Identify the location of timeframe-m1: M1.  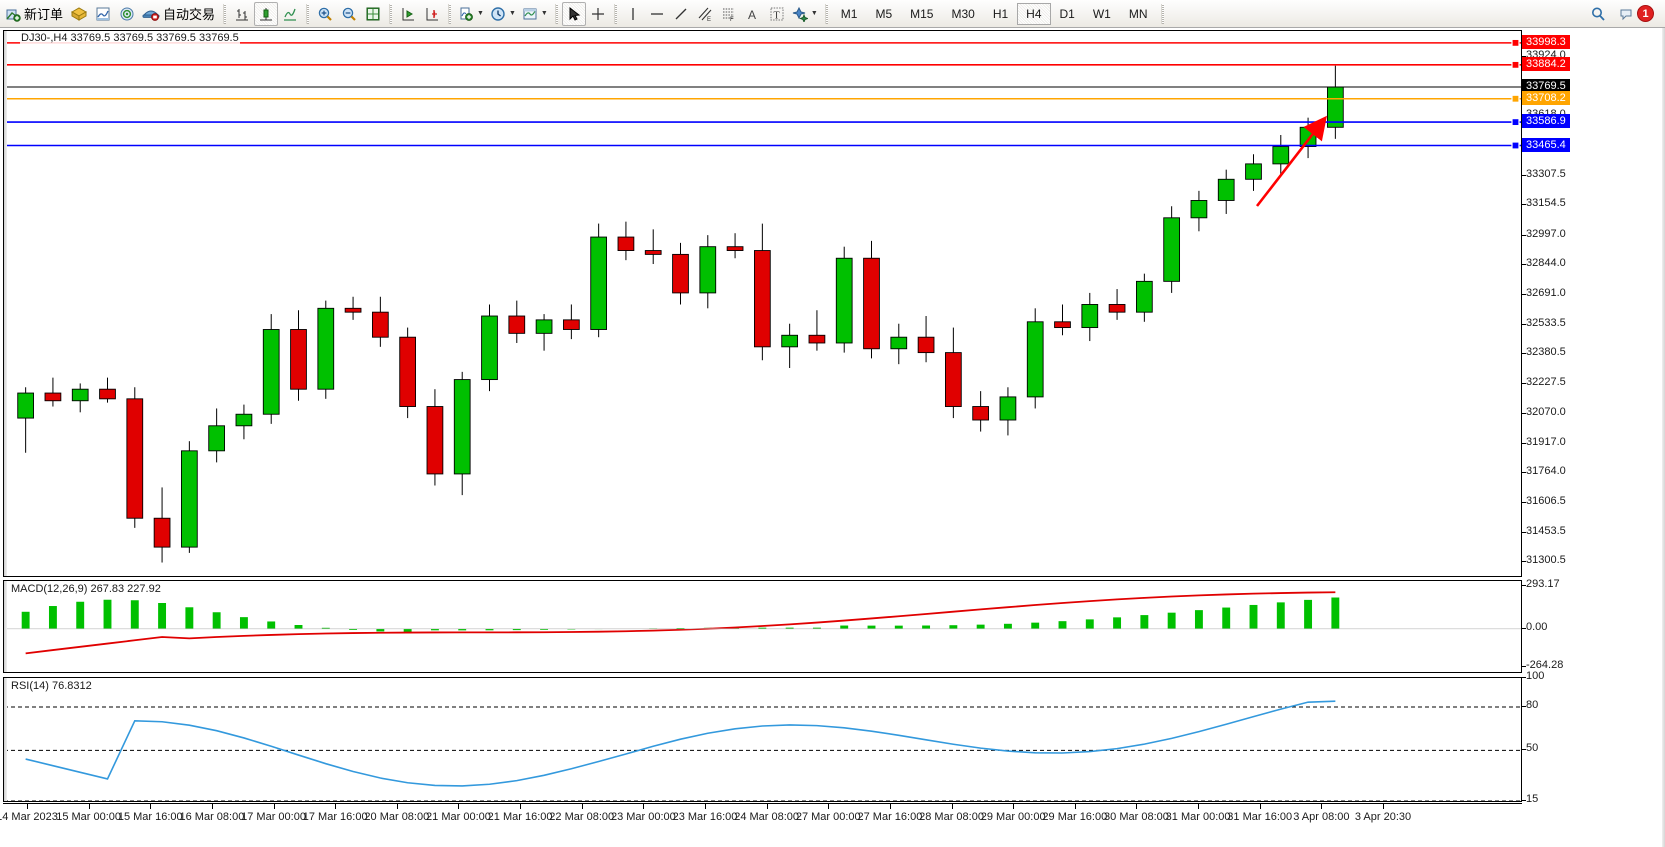
(849, 13).